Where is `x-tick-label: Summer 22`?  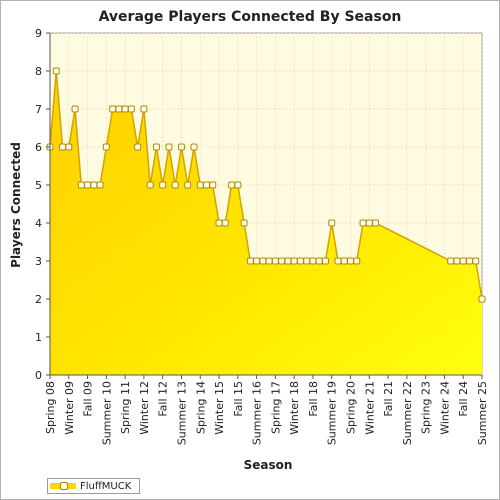
x-tick-label: Summer 22 is located at coordinates (407, 413).